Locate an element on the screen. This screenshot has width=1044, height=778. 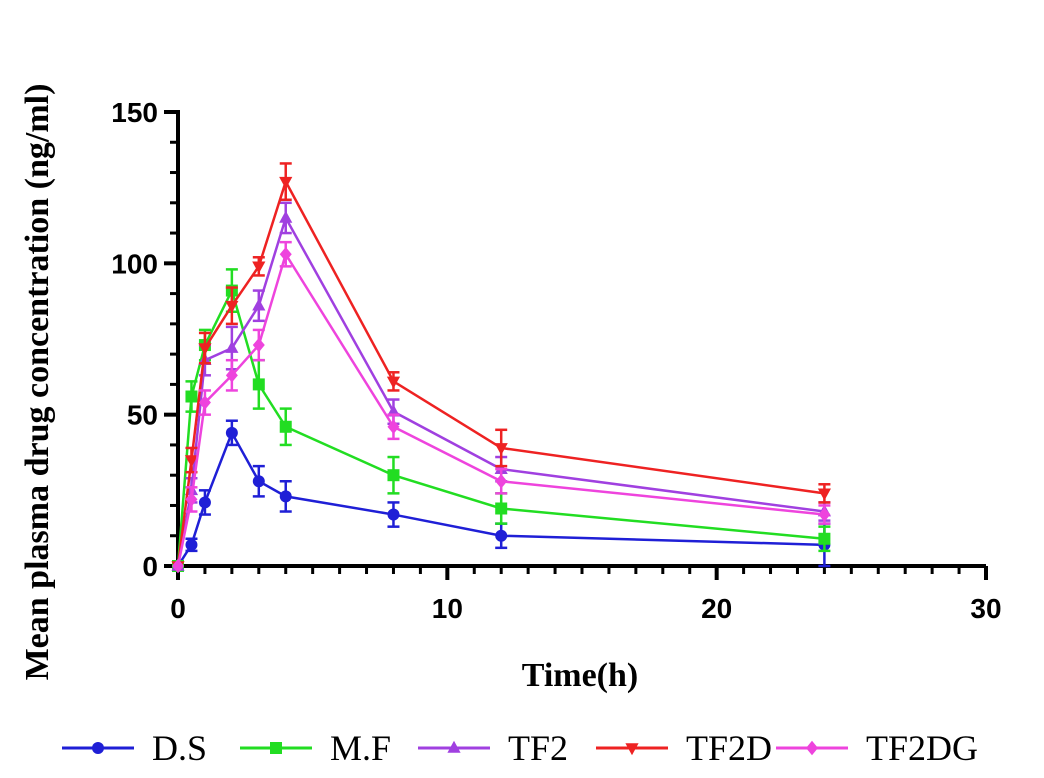
legend-item: TF2 is located at coordinates (493, 748).